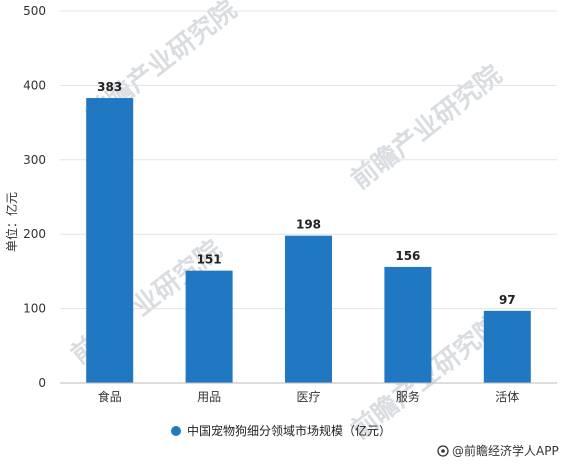 This screenshot has width=564, height=465. Describe the element at coordinates (34, 11) in the screenshot. I see `y-tick-label: 500` at that location.